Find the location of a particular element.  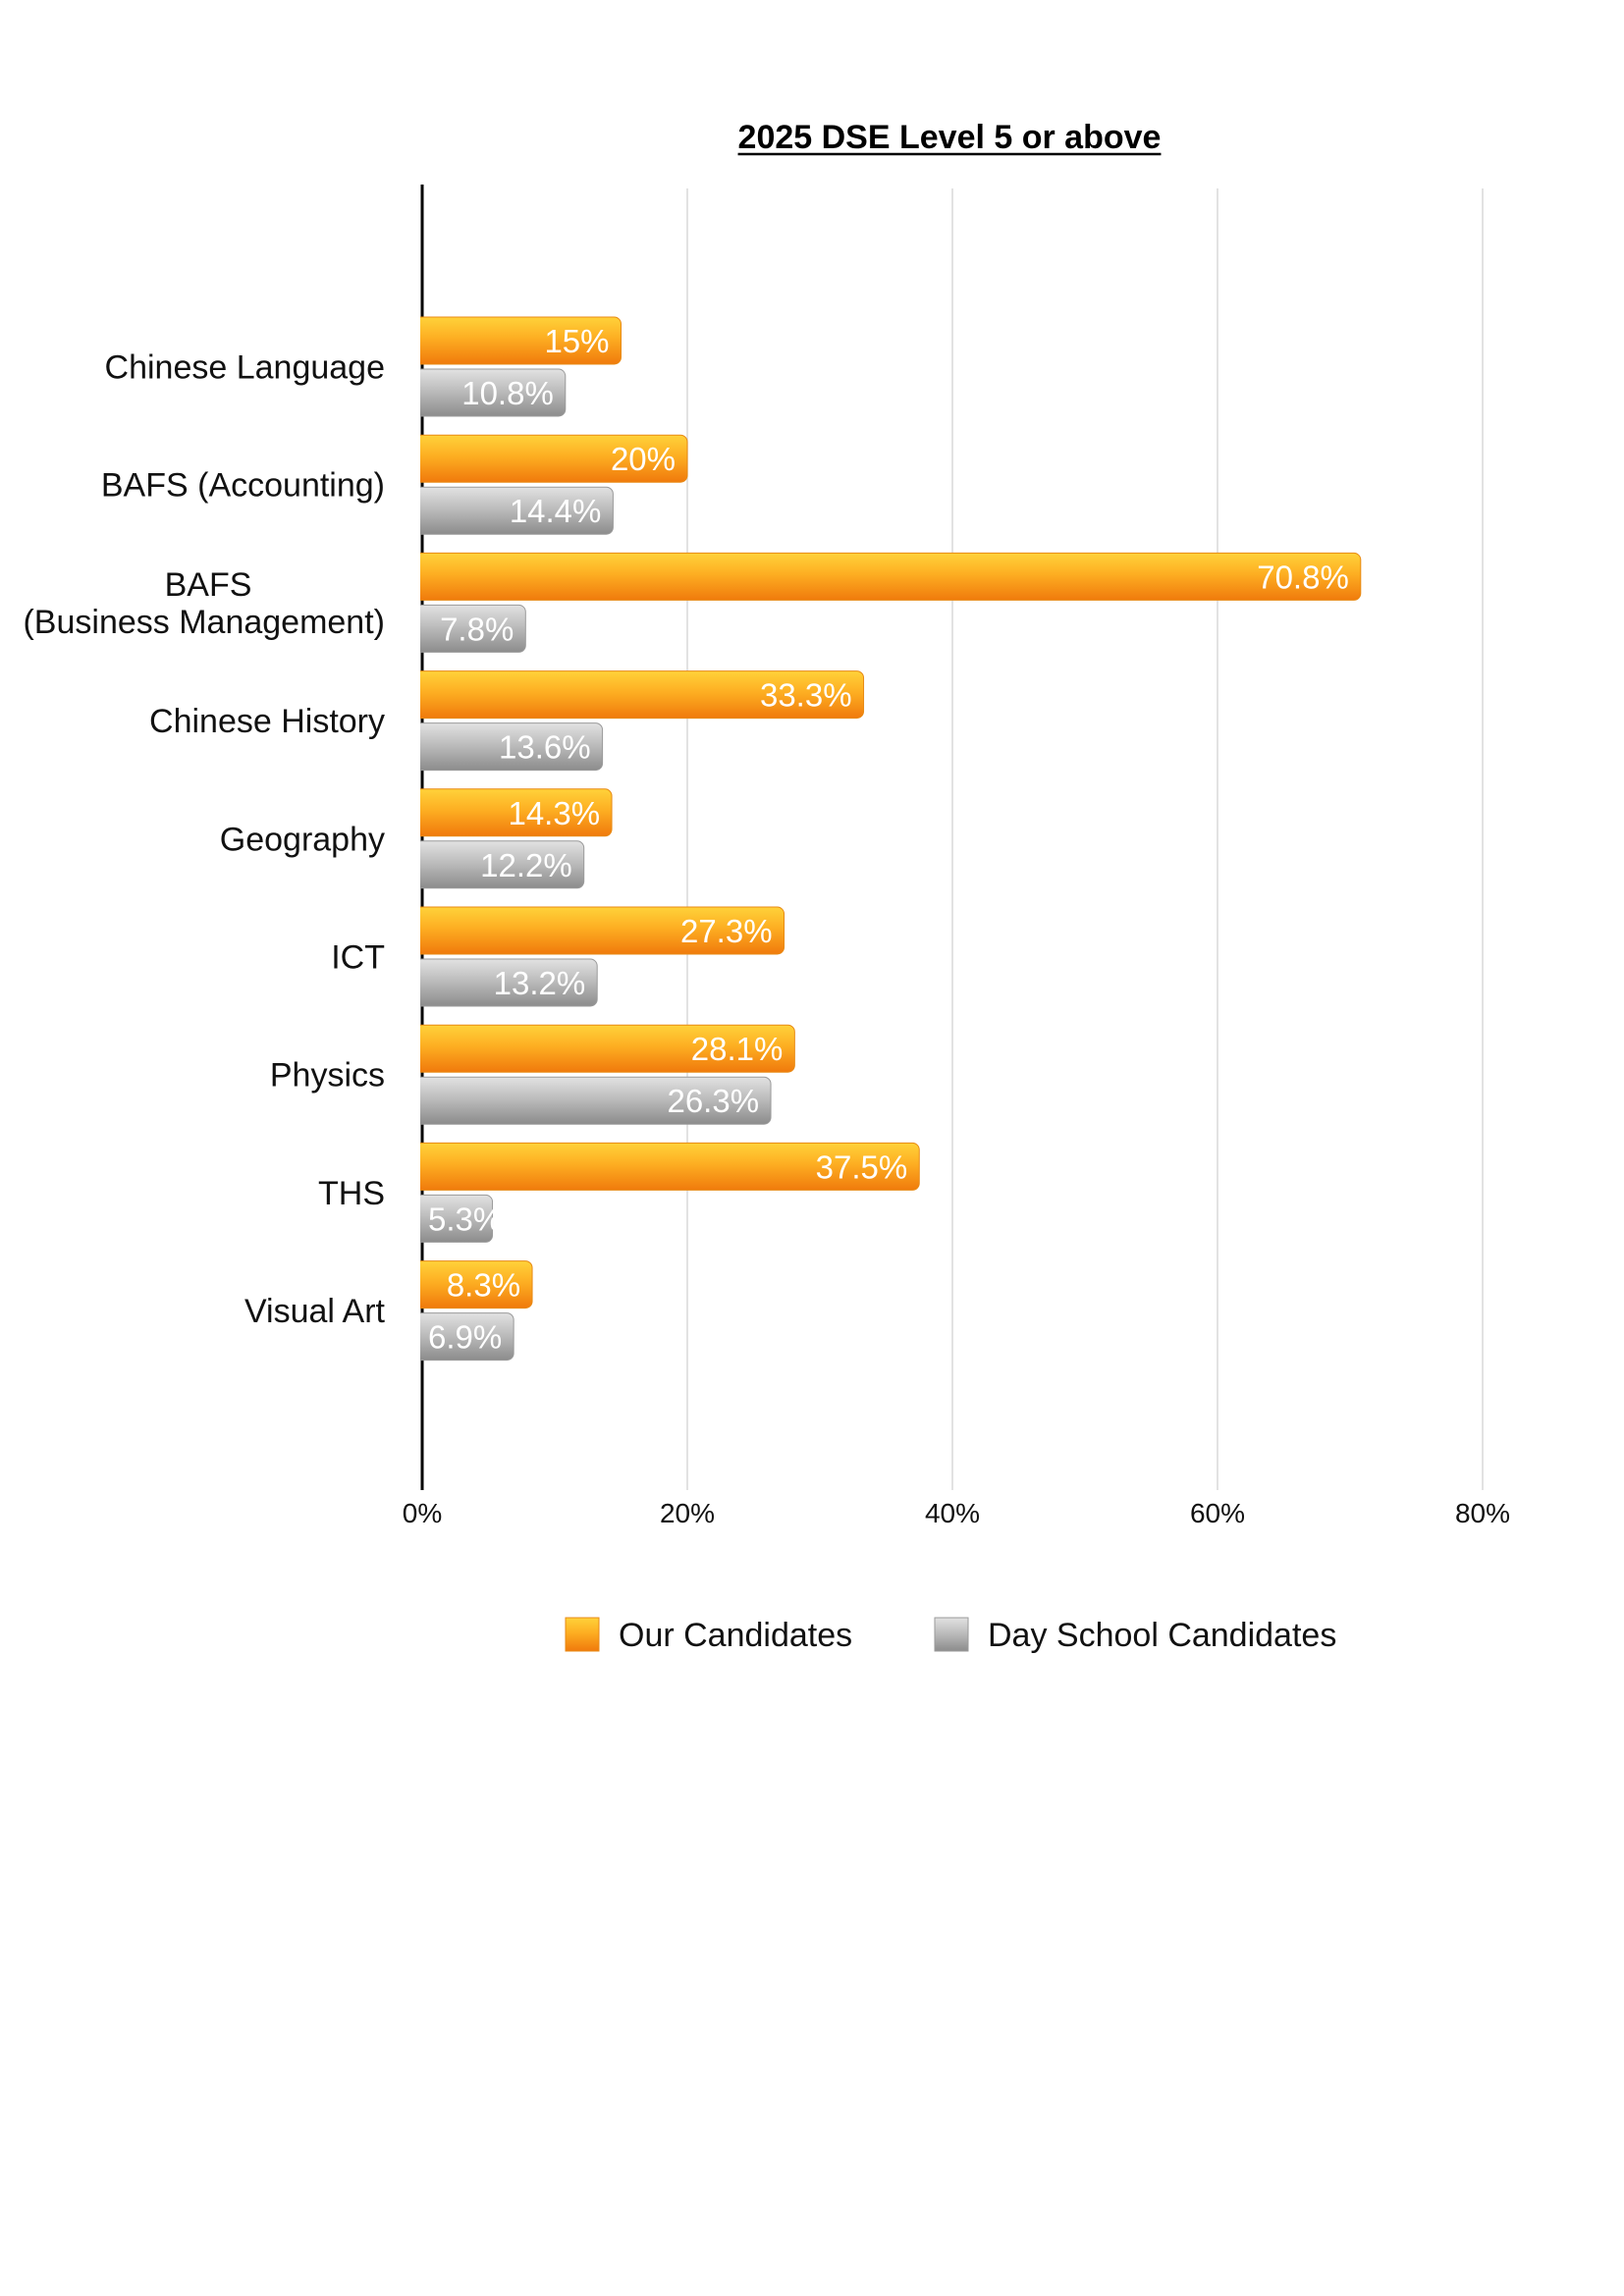

legend-label: Day School Candidates is located at coordinates (1162, 1635).